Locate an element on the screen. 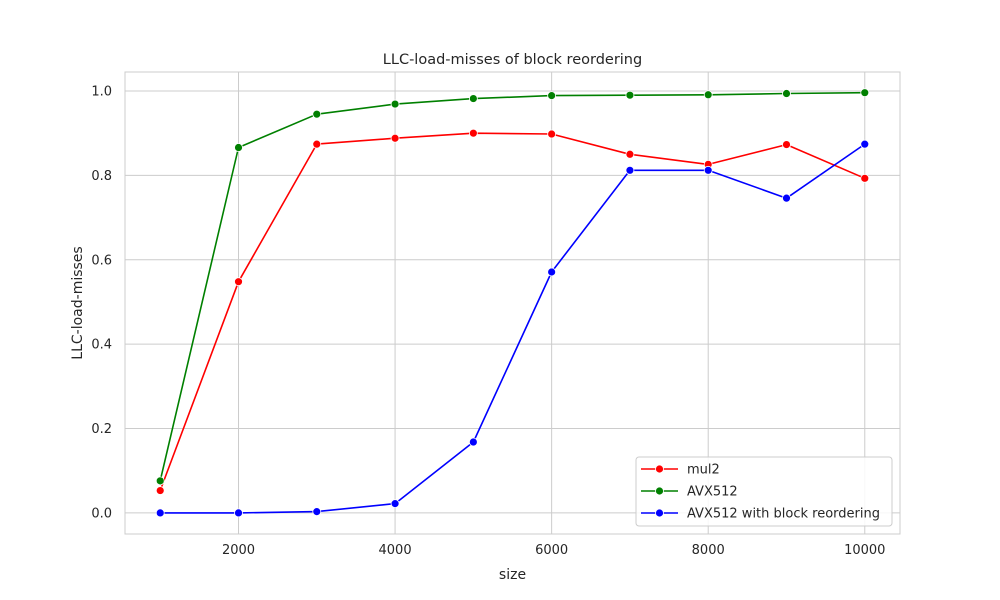  y-tick-label: 1.0 is located at coordinates (101, 91).